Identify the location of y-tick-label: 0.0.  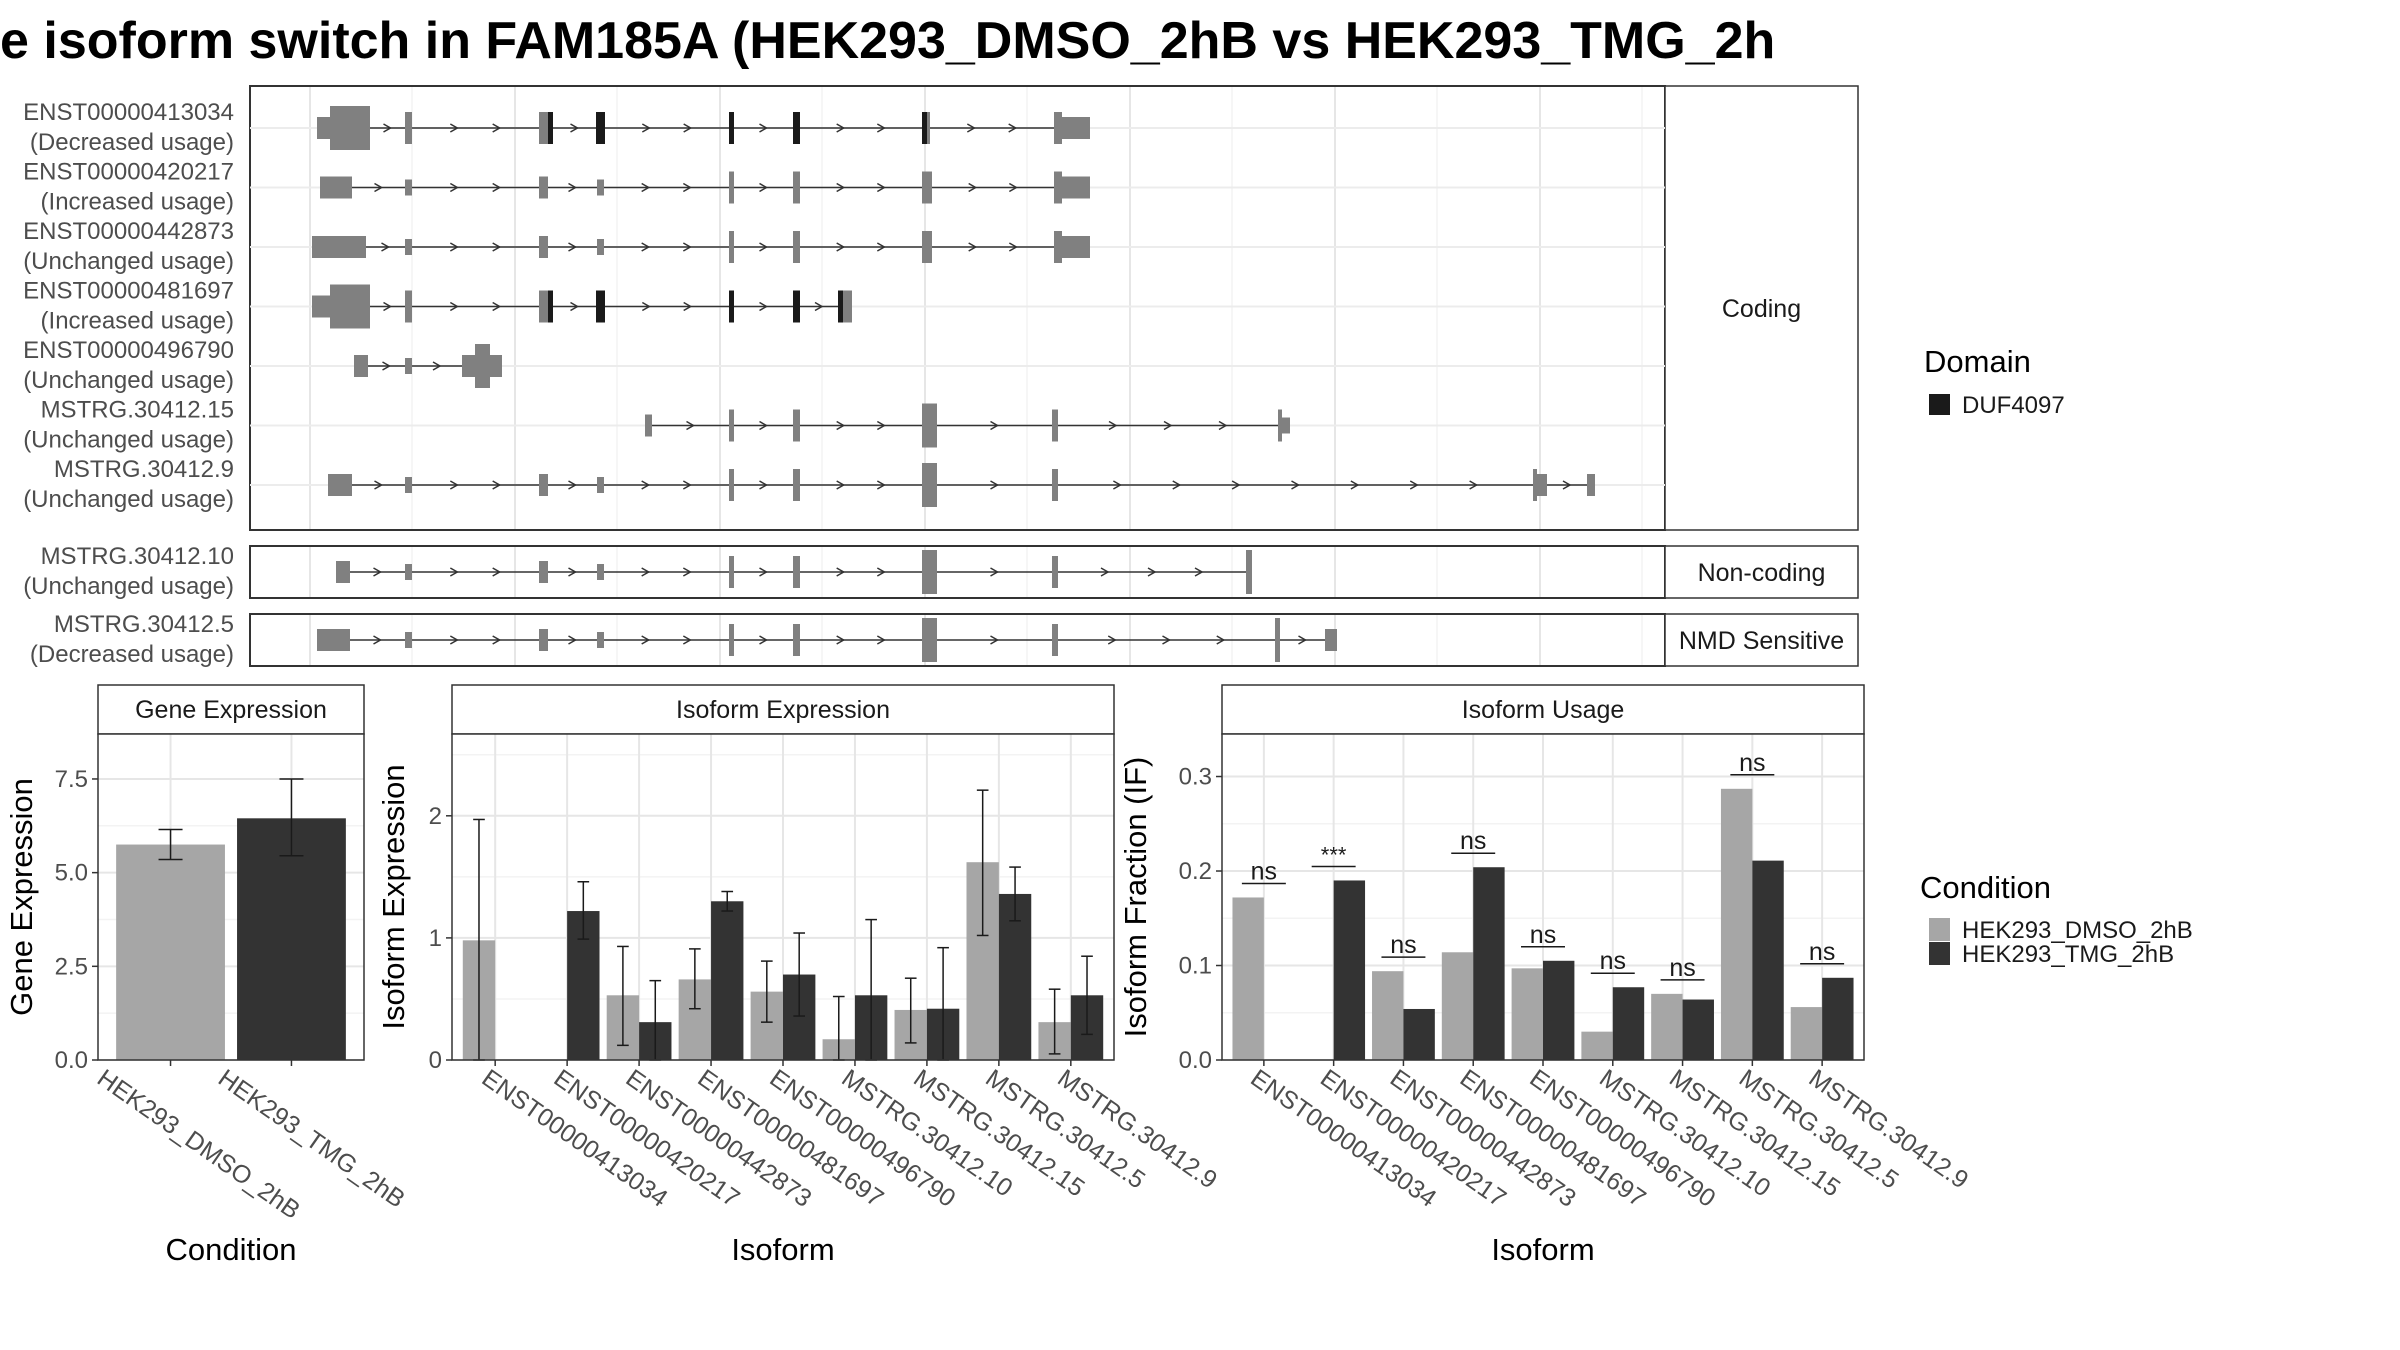
(1195, 1060).